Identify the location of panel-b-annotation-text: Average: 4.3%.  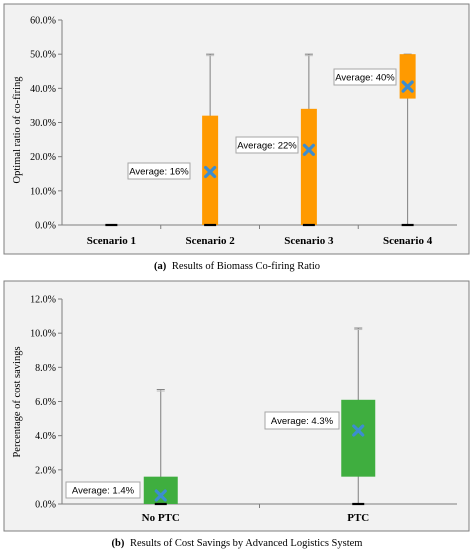
(302, 421).